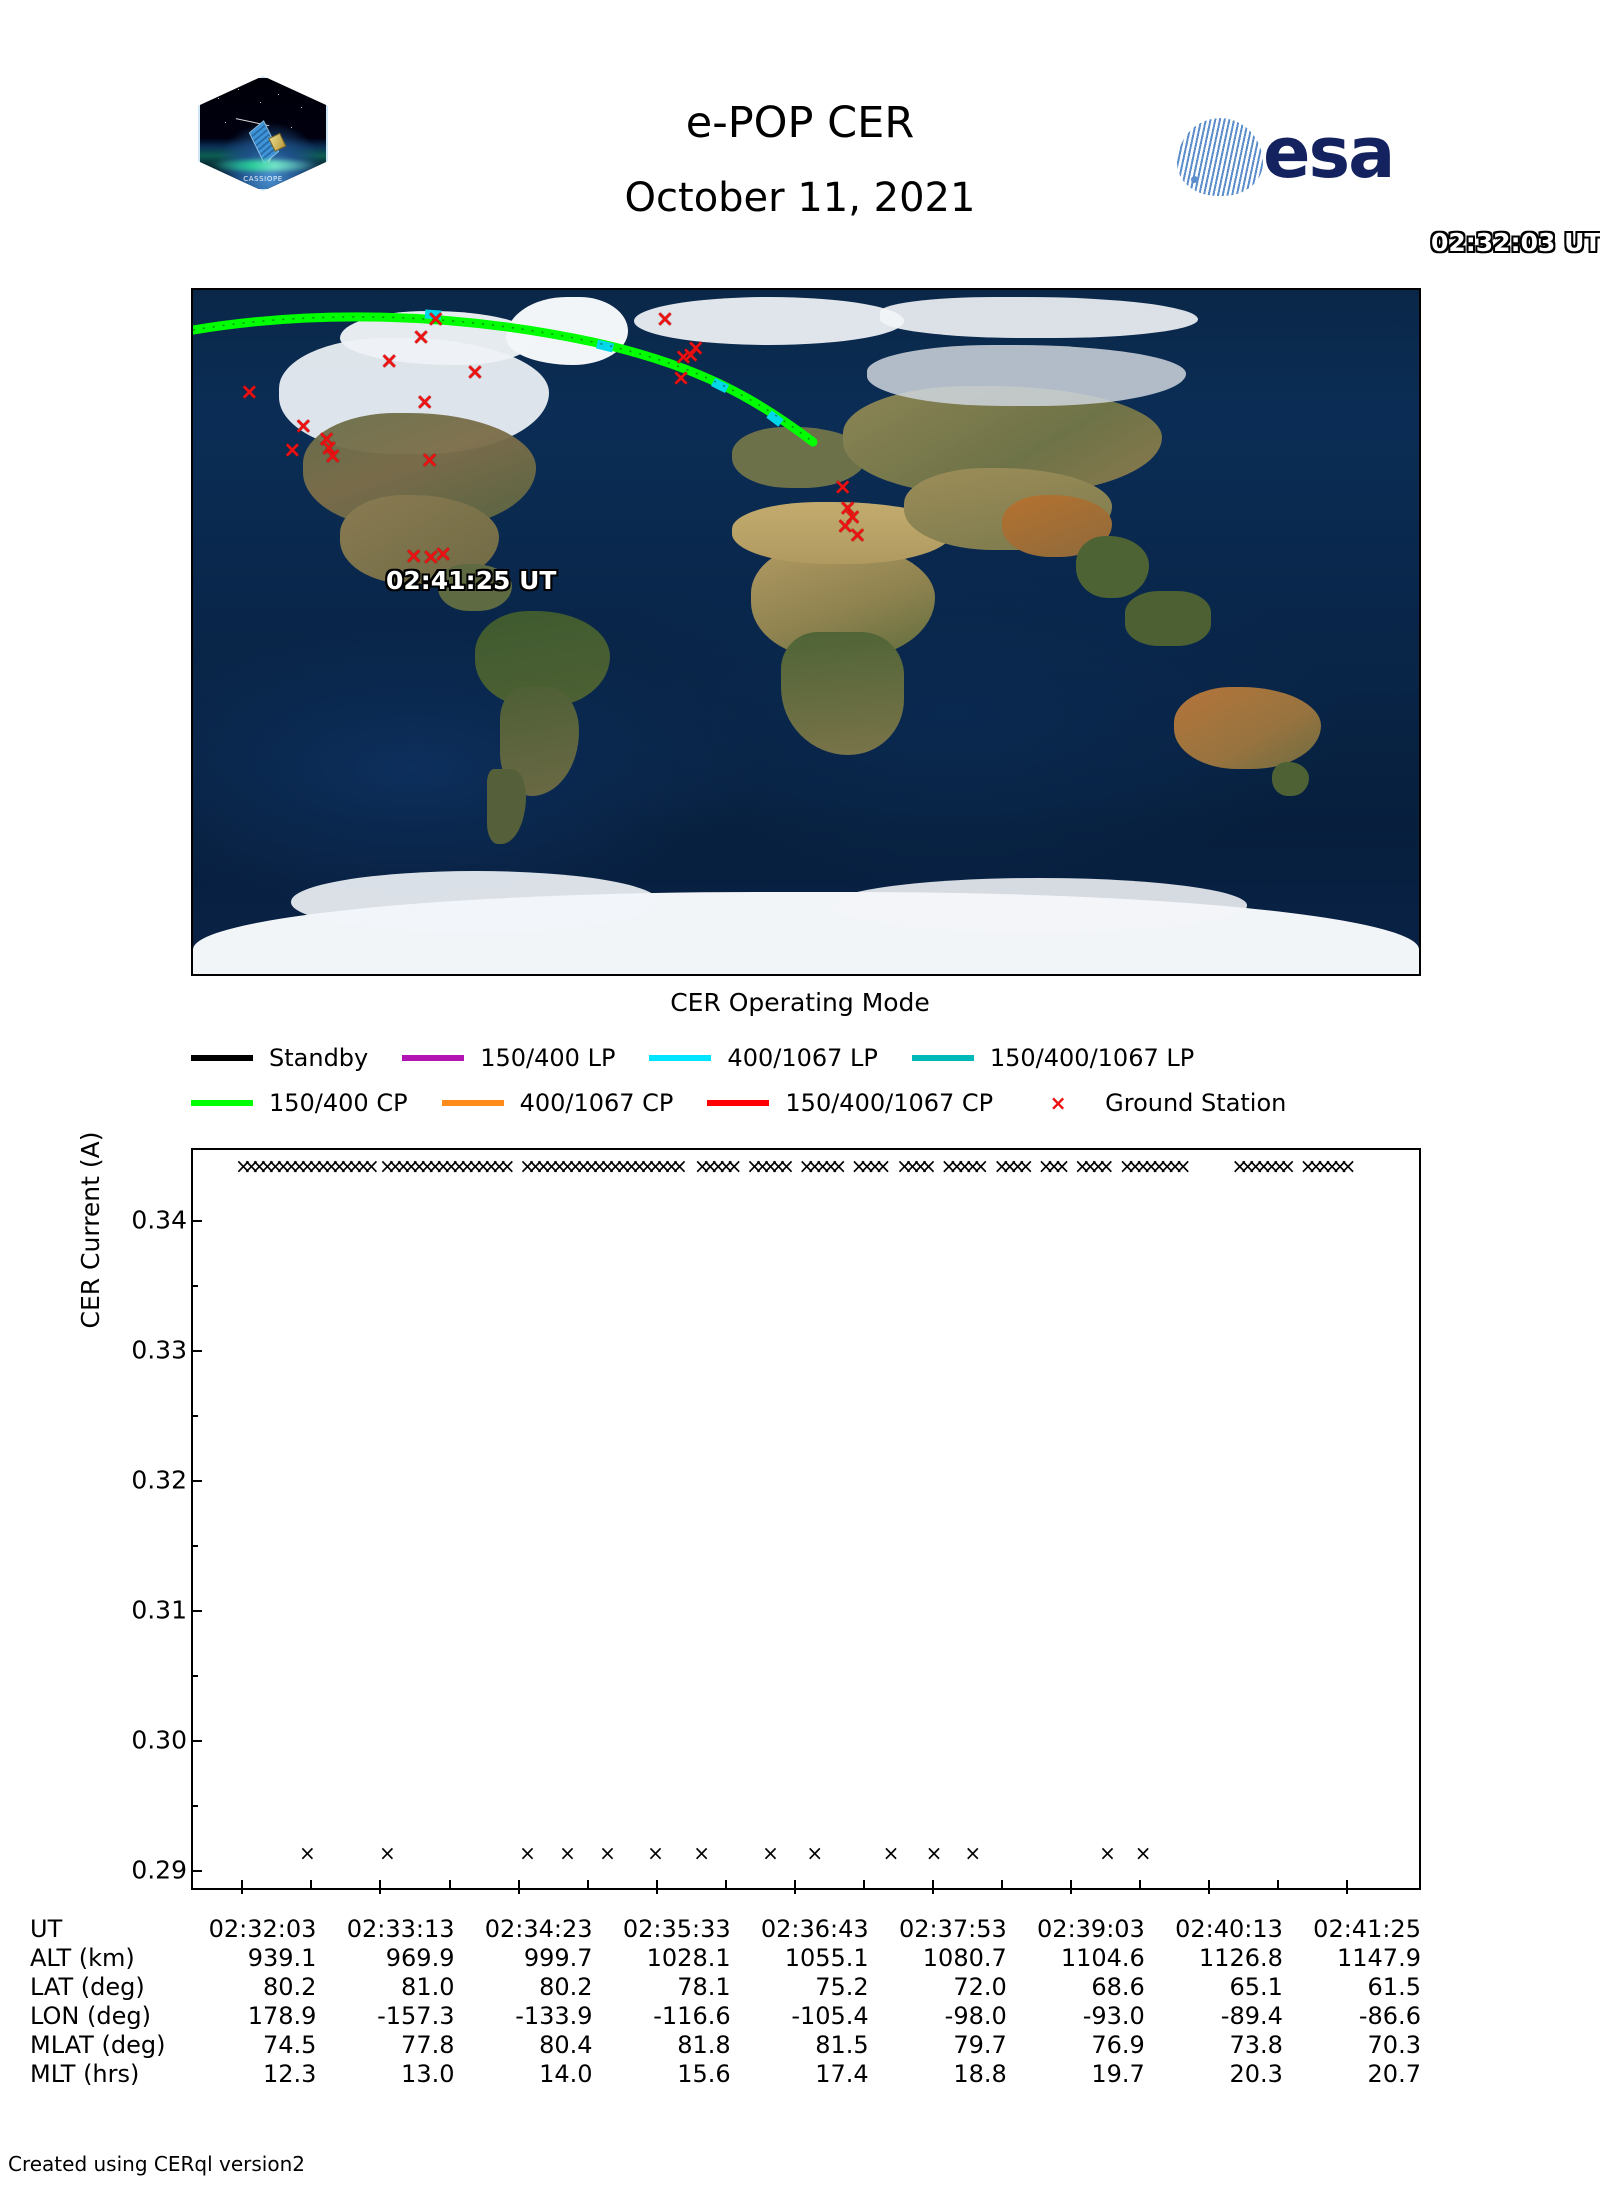 This screenshot has width=1600, height=2200. I want to click on table-cell: 1147.9, so click(1378, 1958).